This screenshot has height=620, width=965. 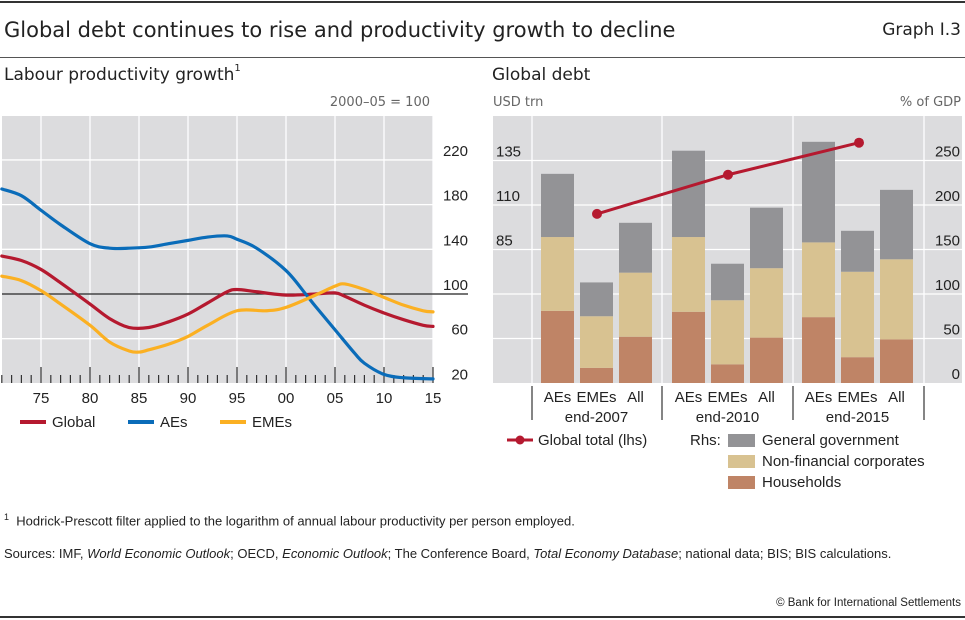 What do you see at coordinates (256, 553) in the screenshot?
I see `sources-text: ; OECD,` at bounding box center [256, 553].